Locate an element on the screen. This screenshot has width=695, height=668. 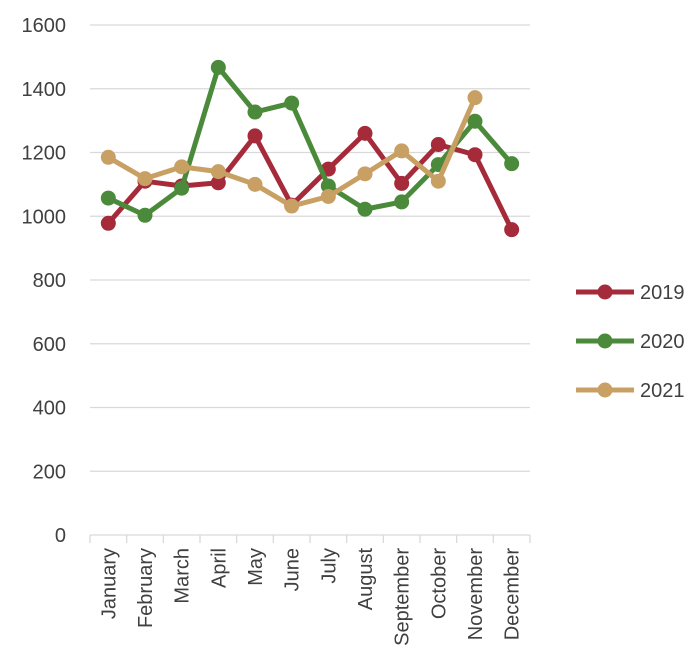
legend: 2019 2020 2021 is located at coordinates (630, 342).